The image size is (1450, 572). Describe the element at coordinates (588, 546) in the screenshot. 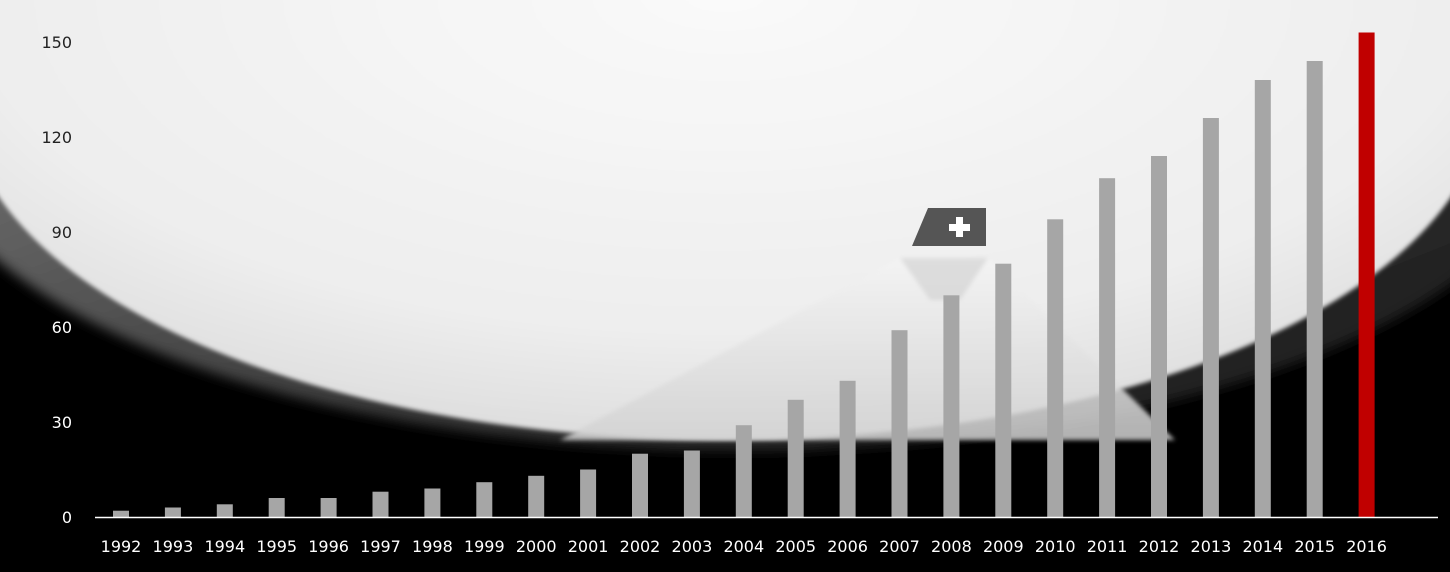

I see `x-tick-label: 2001` at that location.